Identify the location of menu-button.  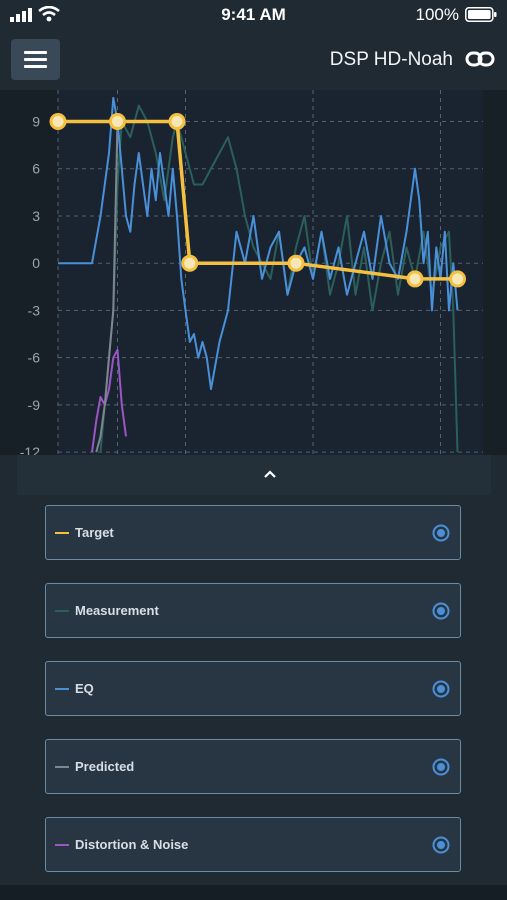
(35, 59).